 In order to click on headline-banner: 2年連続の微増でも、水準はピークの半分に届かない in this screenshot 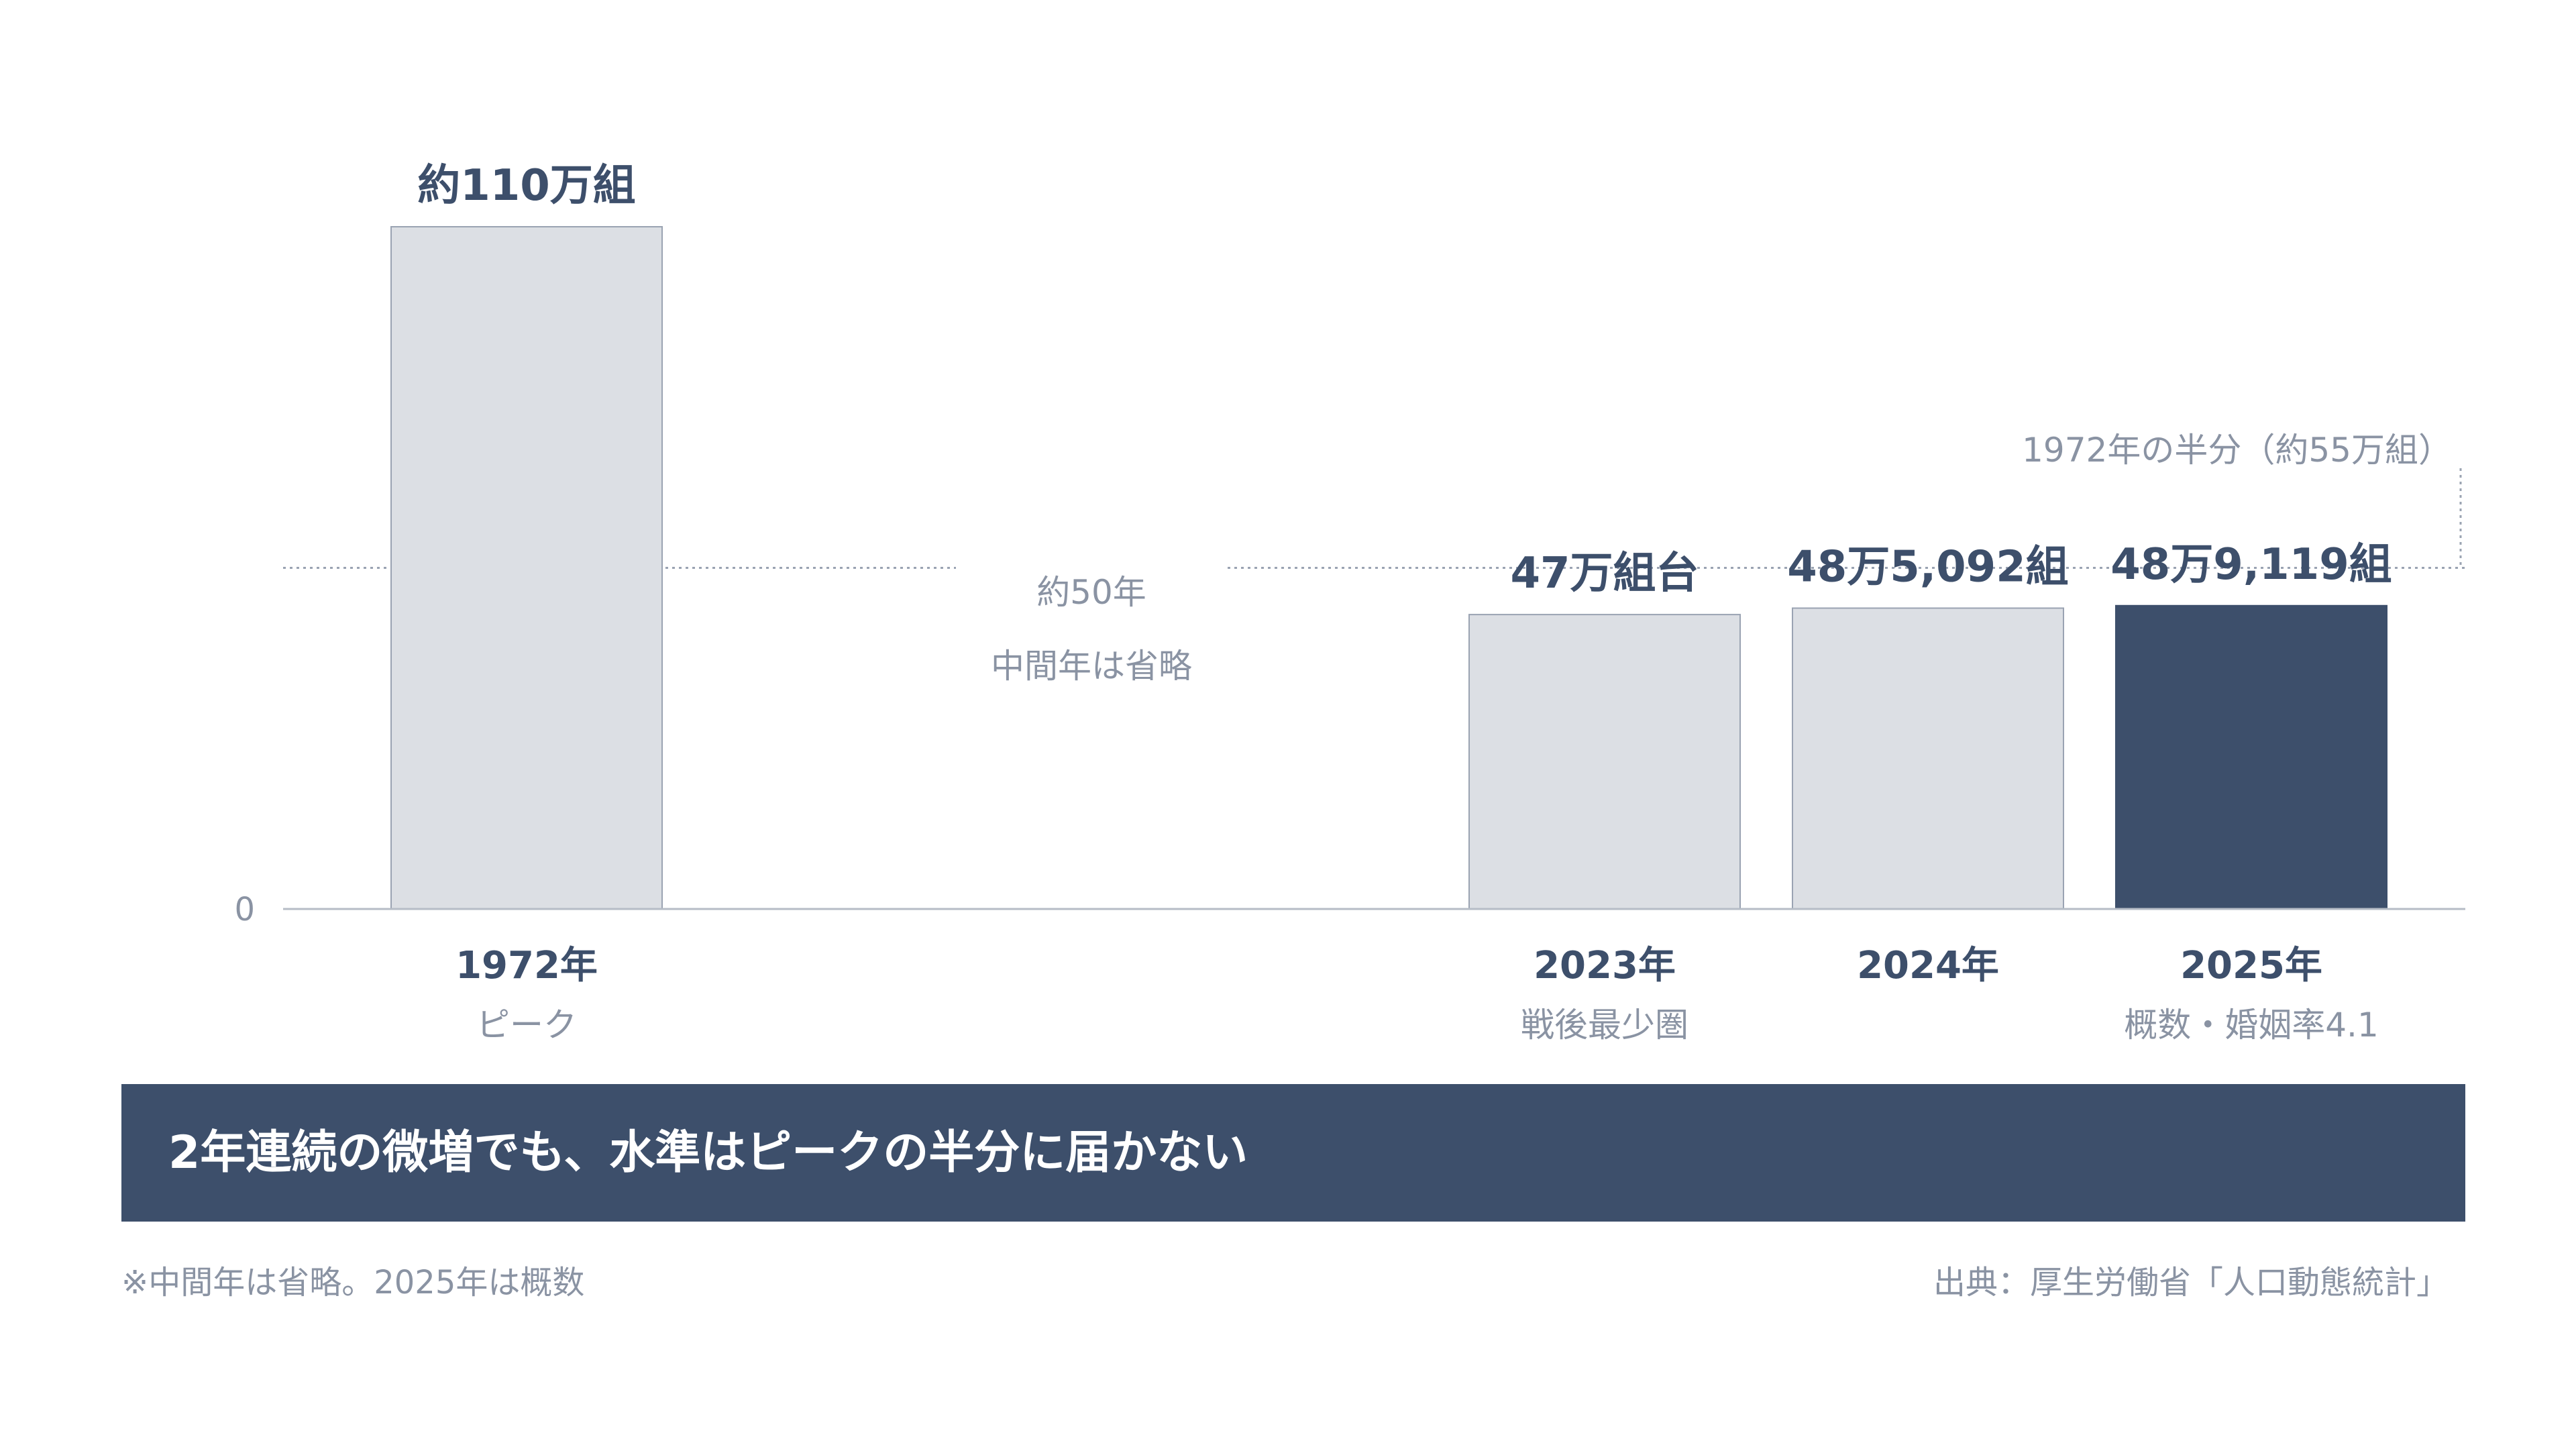, I will do `click(1293, 1153)`.